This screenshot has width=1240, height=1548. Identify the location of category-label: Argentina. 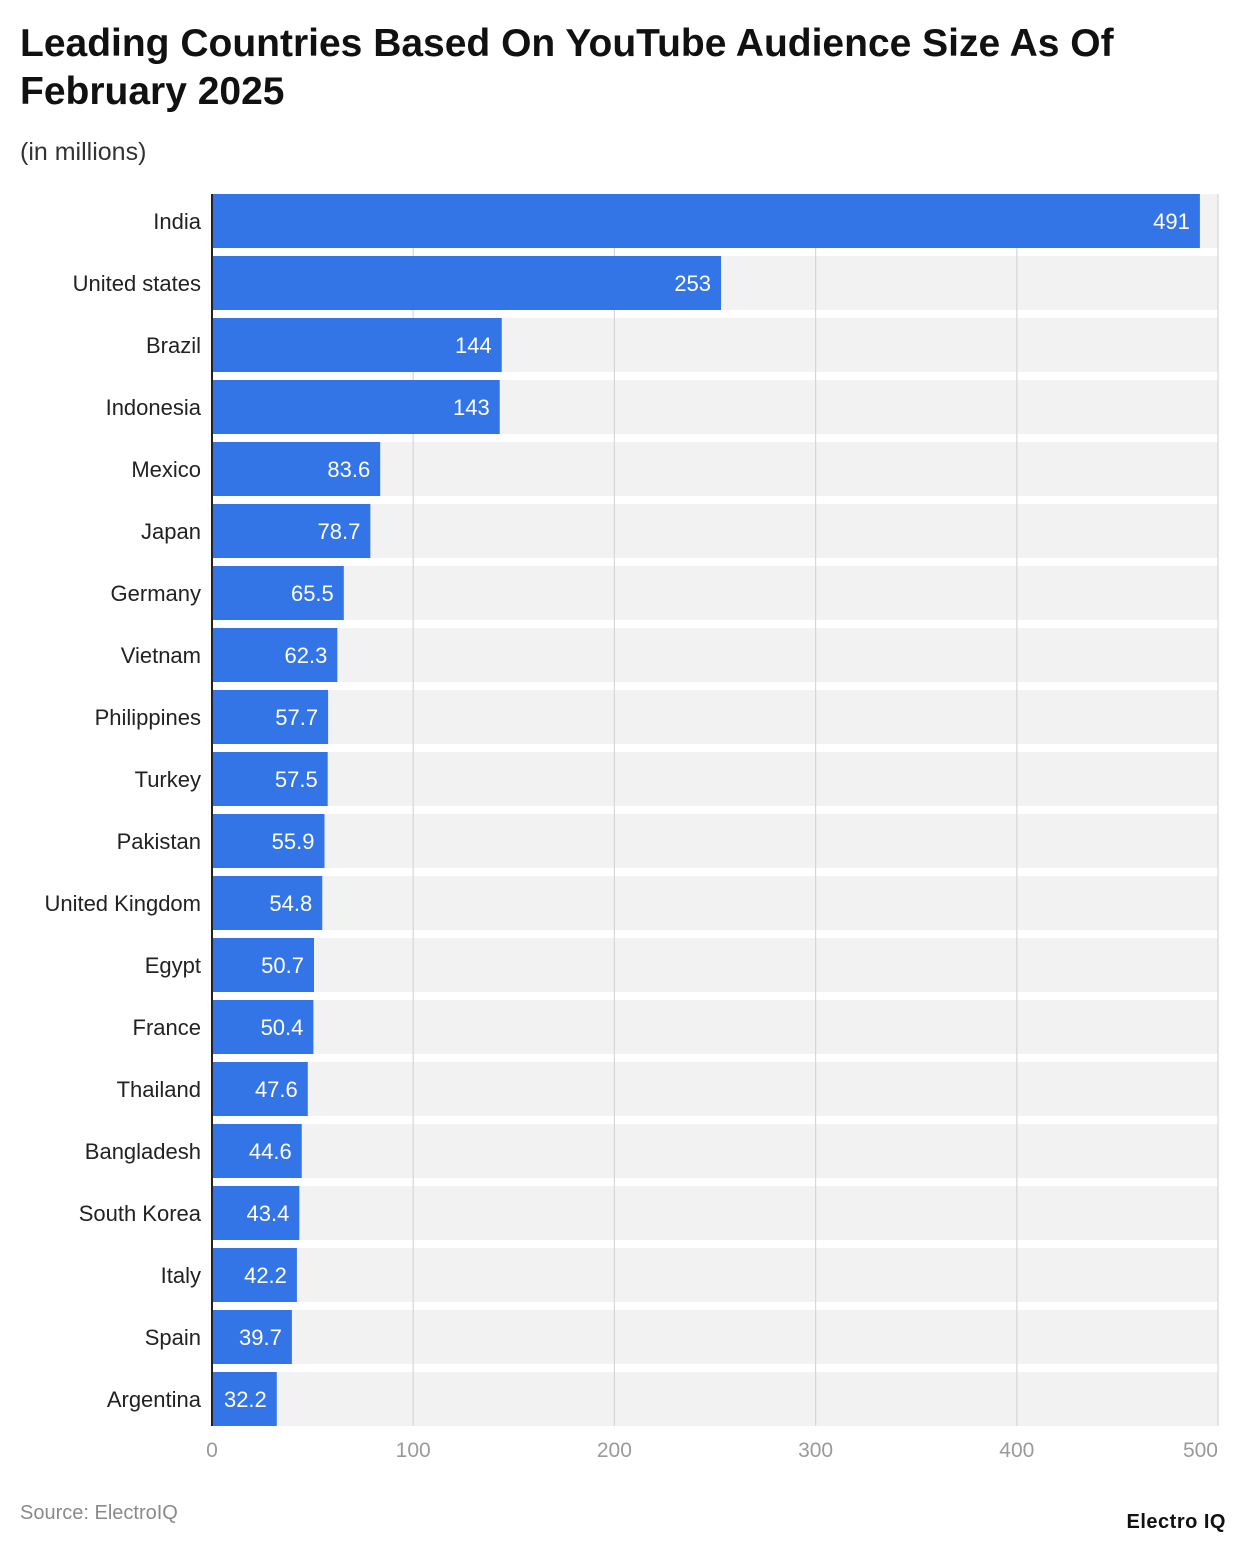
(154, 1399).